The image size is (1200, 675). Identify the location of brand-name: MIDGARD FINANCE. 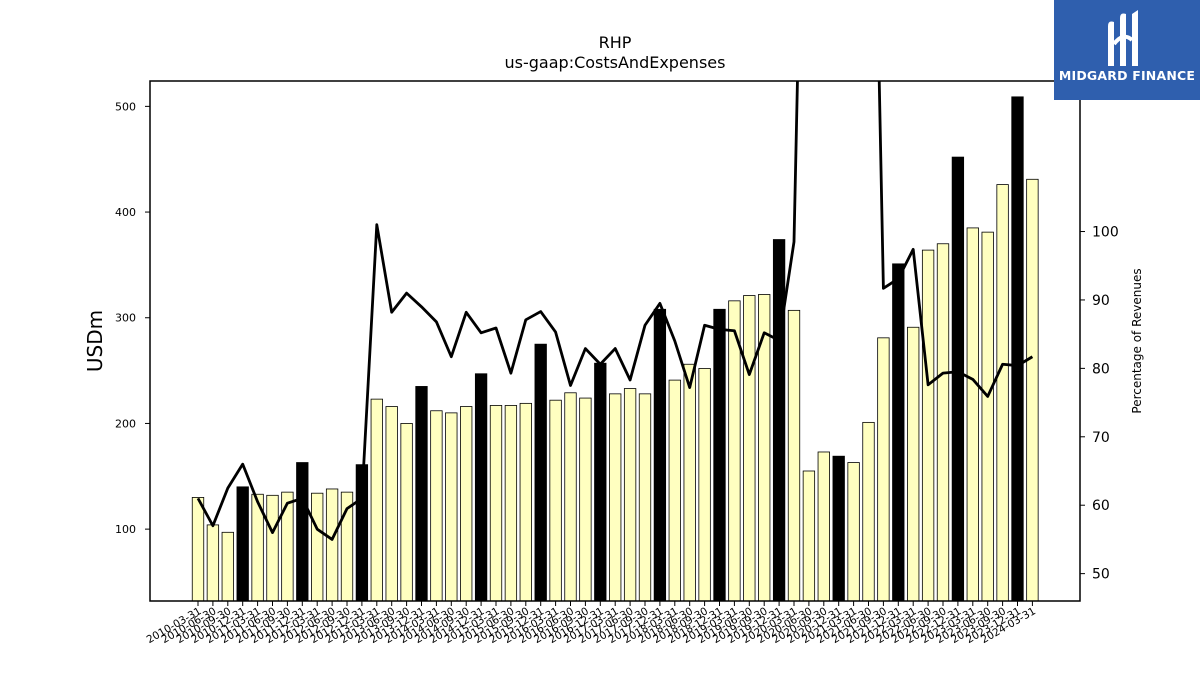
(1127, 75).